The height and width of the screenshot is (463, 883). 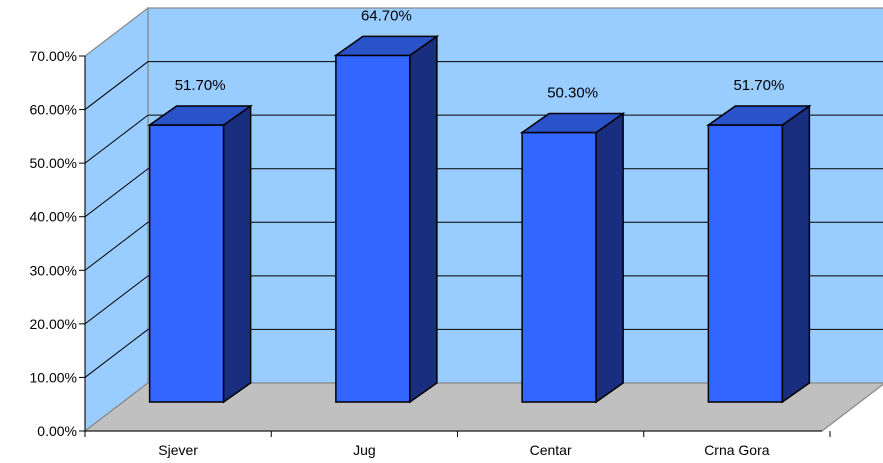 I want to click on y-tick-label: 20.00%, so click(x=53, y=324).